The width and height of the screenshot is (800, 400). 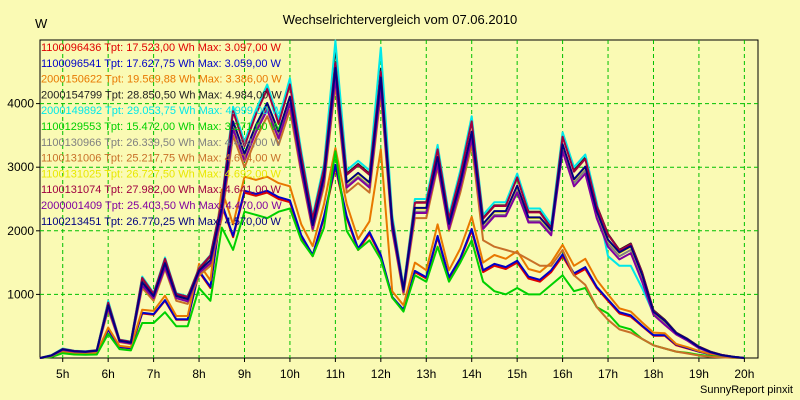 I want to click on x-tick-label: 10h, so click(x=290, y=374).